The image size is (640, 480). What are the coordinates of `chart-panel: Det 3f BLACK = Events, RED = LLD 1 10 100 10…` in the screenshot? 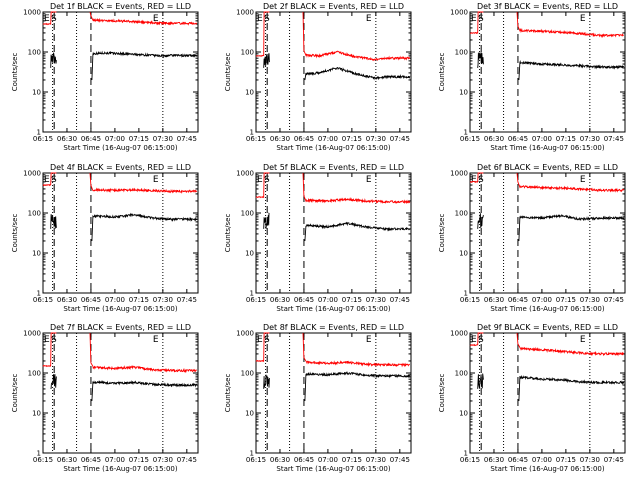 It's located at (532, 77).